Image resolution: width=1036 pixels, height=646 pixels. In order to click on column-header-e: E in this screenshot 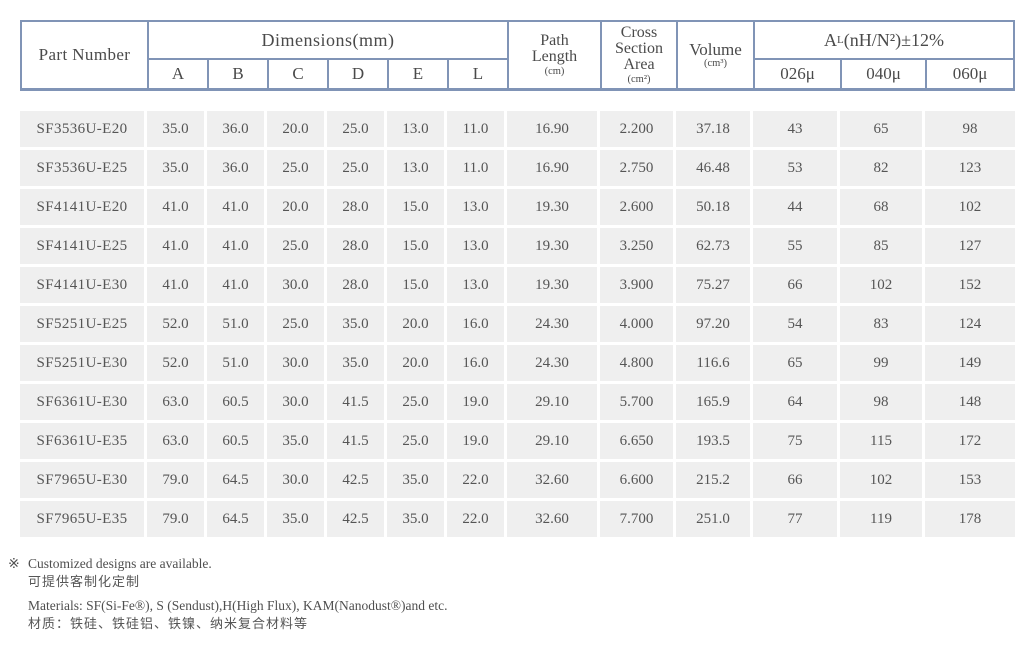, I will do `click(419, 74)`.